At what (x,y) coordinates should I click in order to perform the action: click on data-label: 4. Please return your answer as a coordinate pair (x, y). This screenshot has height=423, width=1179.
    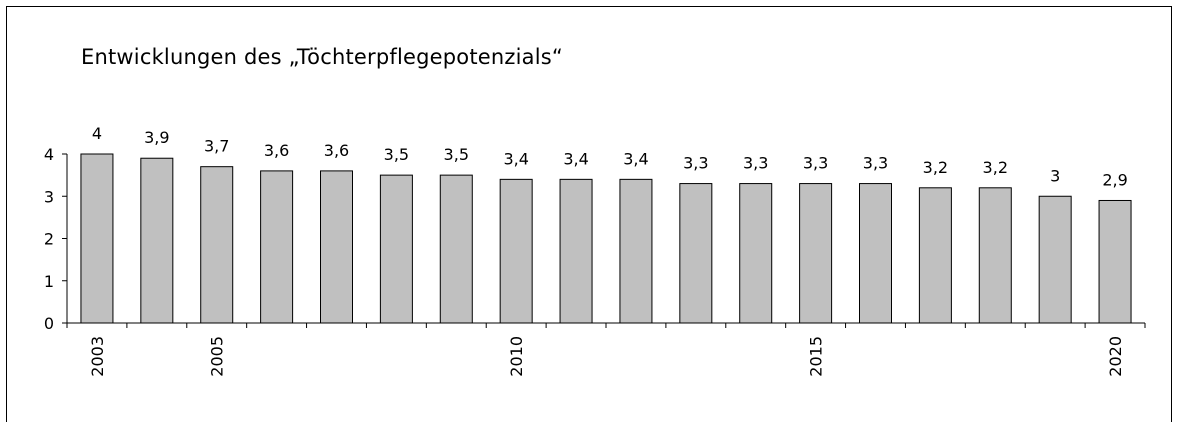
    Looking at the image, I should click on (97, 133).